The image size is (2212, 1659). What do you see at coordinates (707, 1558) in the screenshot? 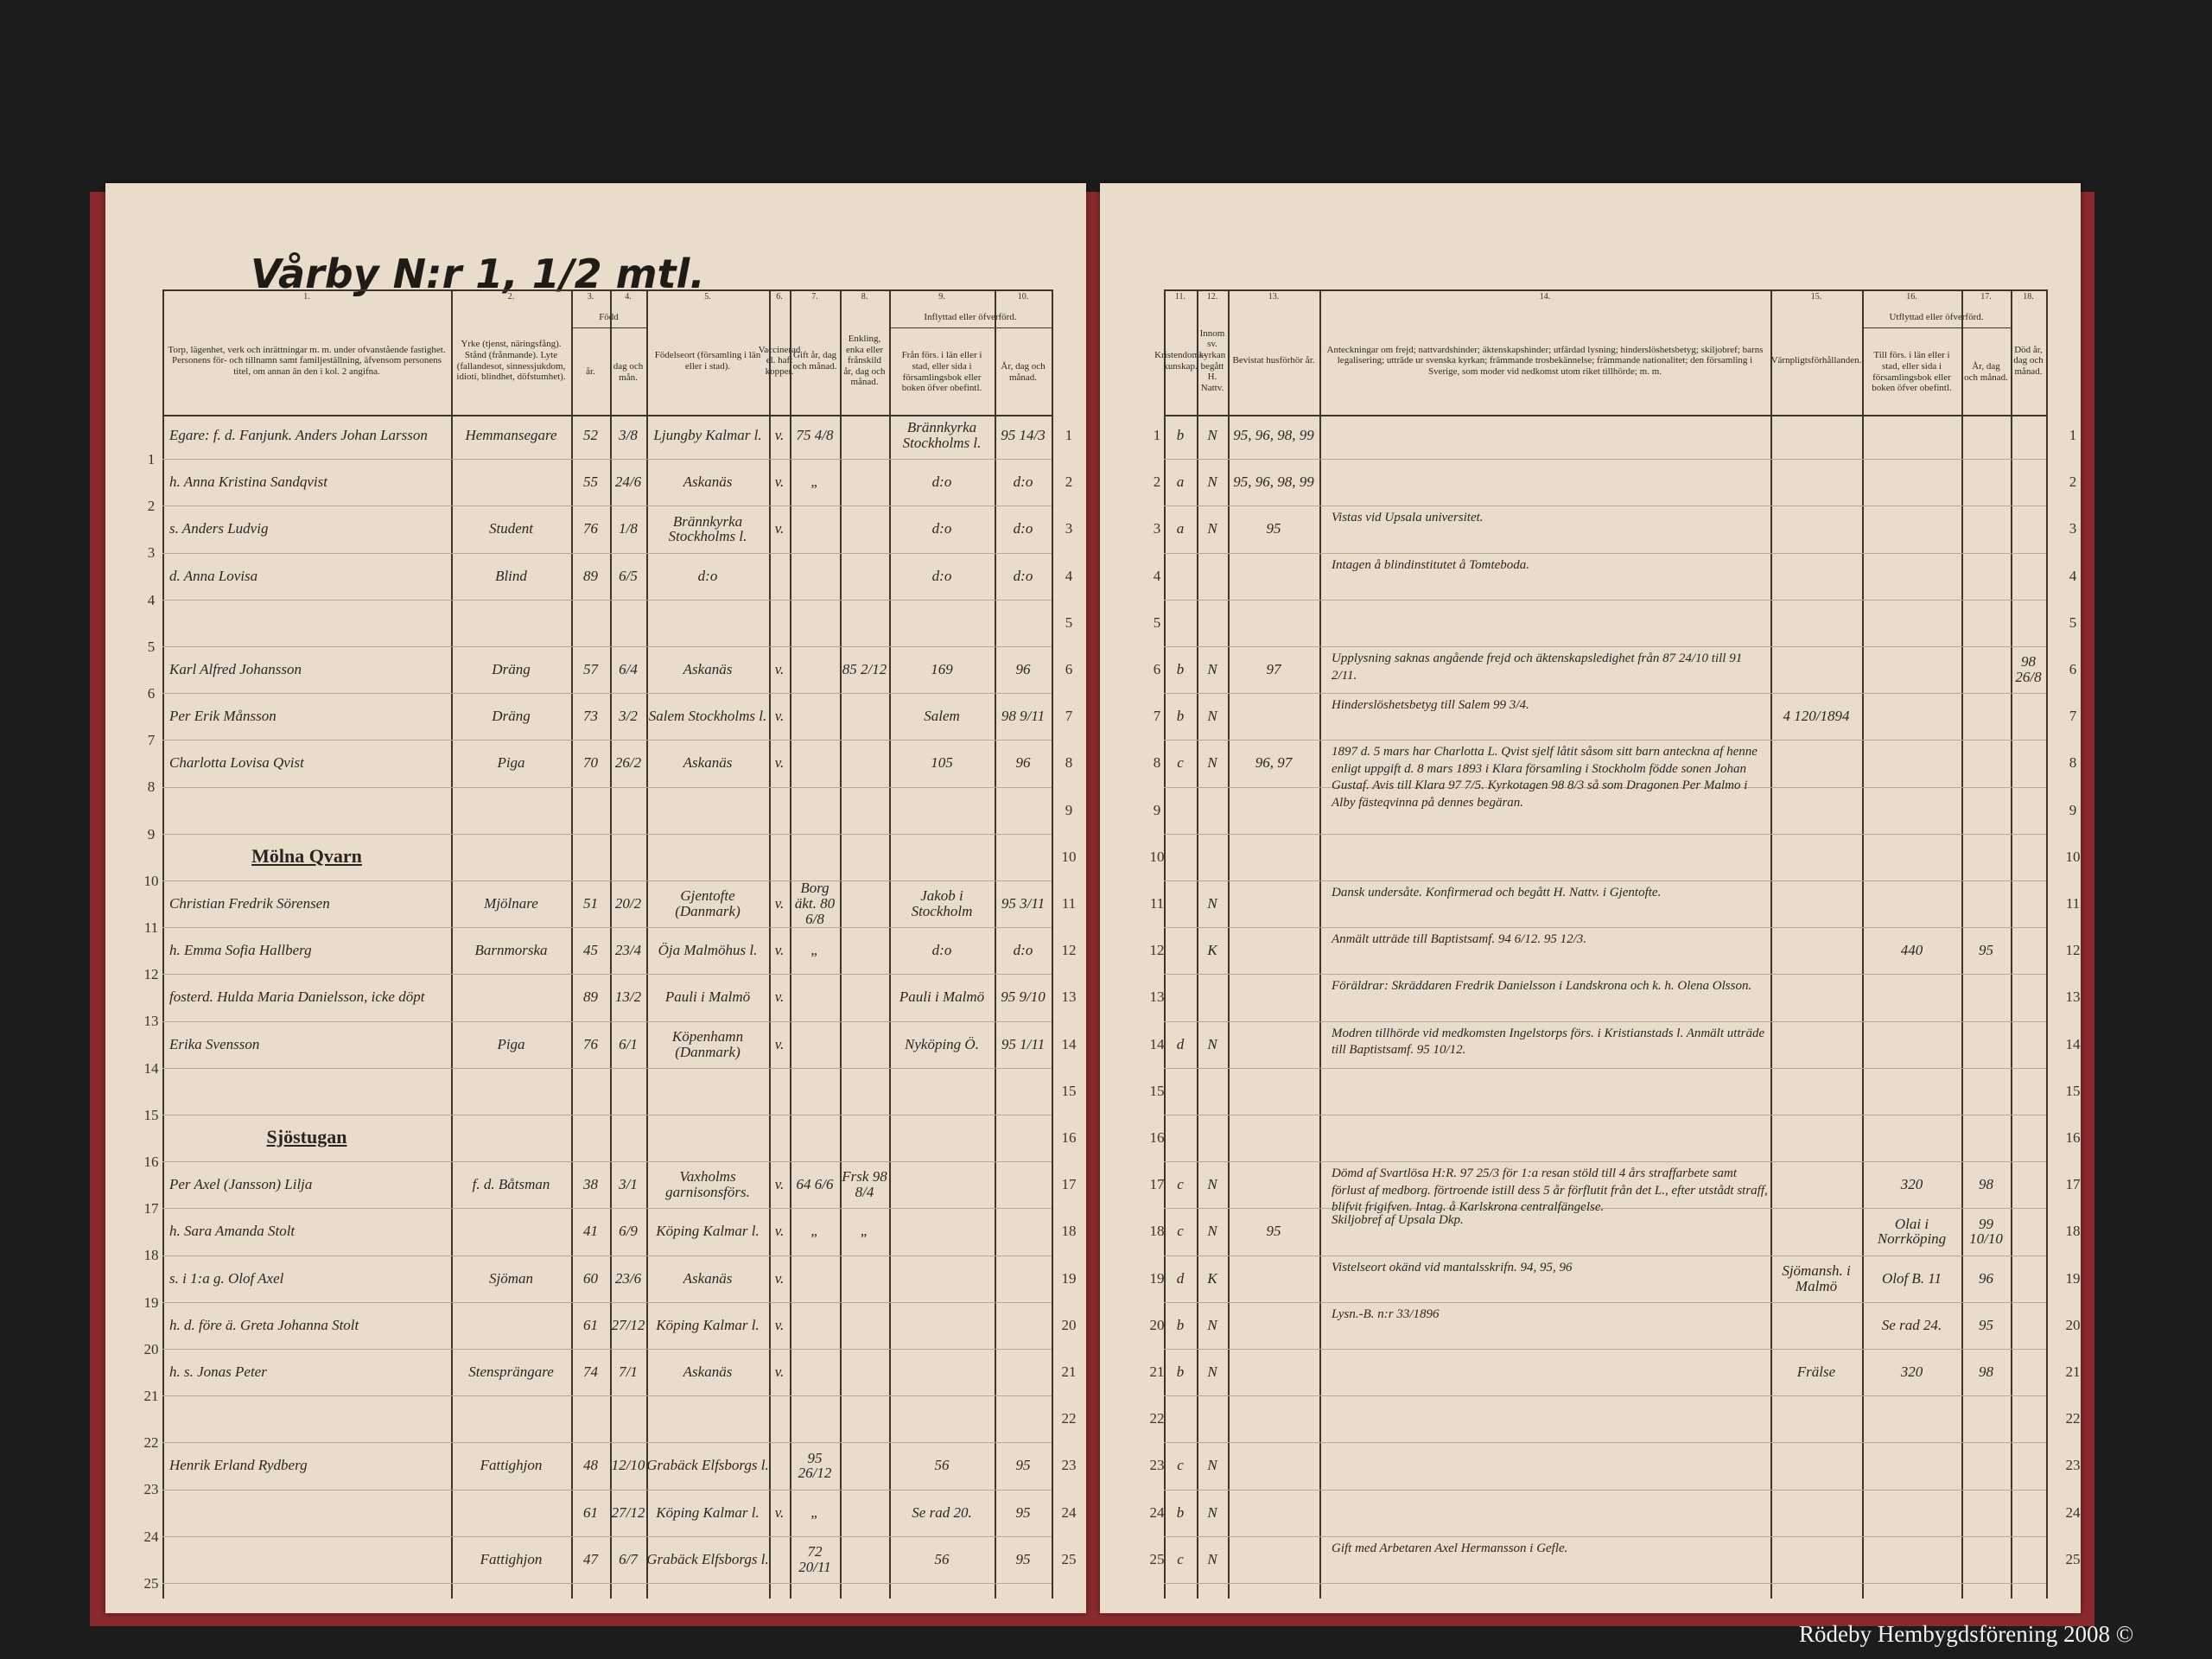
I see `birthplace: Grabäck Elfsborgs l.` at bounding box center [707, 1558].